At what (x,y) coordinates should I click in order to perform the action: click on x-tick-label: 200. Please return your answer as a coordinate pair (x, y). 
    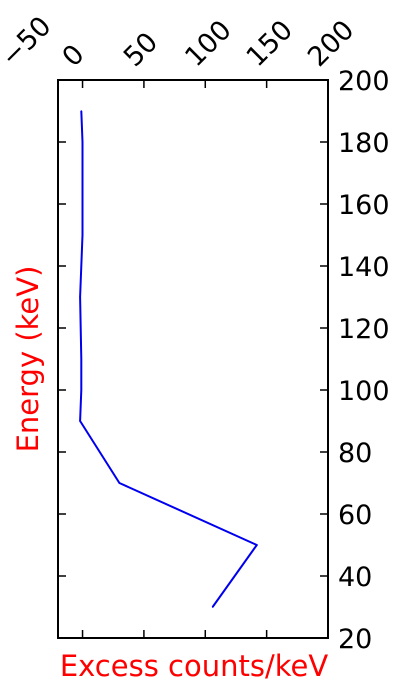
    Looking at the image, I should click on (331, 44).